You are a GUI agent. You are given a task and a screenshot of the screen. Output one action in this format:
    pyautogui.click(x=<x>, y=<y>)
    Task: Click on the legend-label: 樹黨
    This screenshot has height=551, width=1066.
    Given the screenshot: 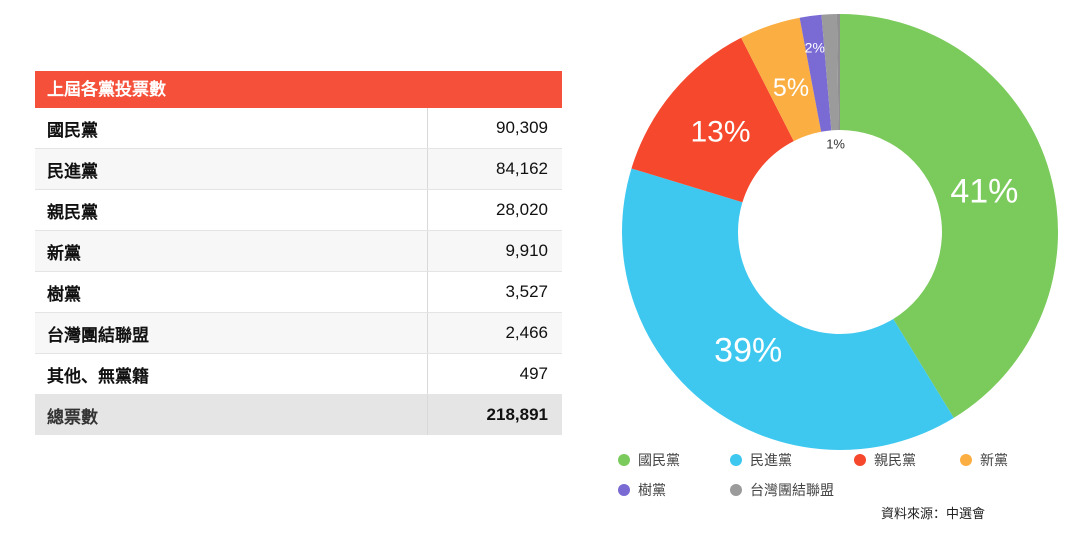 What is the action you would take?
    pyautogui.click(x=652, y=490)
    